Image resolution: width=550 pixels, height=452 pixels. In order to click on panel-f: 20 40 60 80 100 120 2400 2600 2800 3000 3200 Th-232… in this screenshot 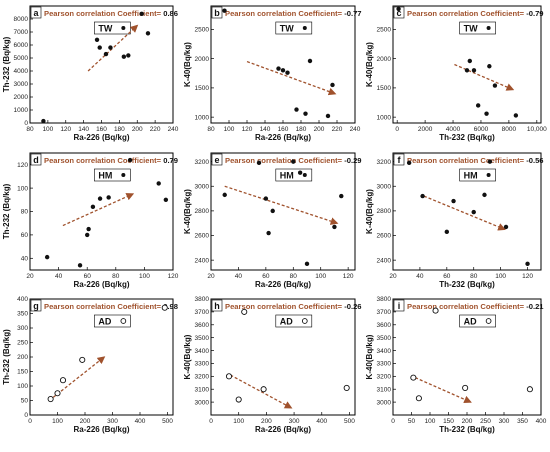, I will do `click(454, 220)`.